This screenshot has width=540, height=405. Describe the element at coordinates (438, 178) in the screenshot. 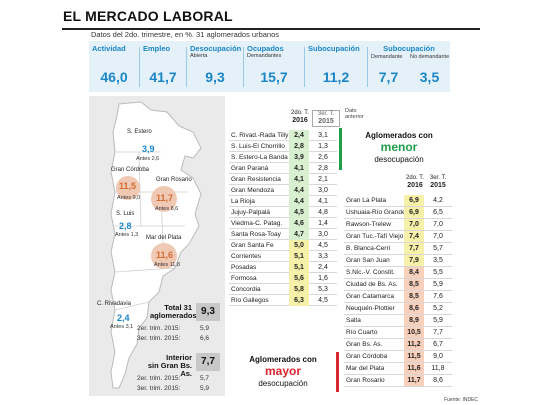

I see `header-line1: 3er. T.` at that location.